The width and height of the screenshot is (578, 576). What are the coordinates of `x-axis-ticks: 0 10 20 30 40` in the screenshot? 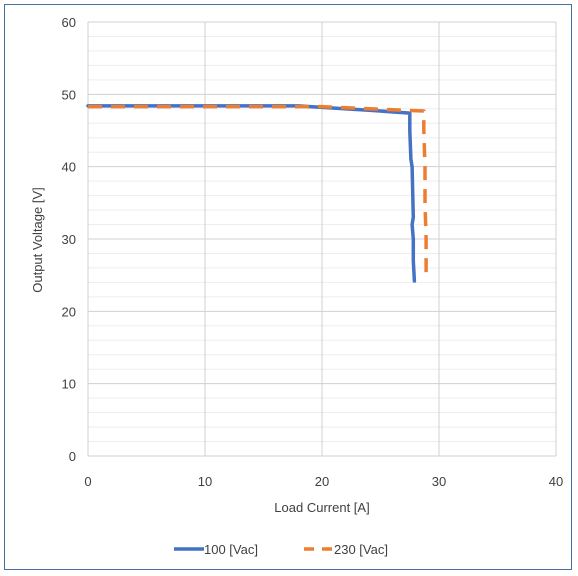 It's located at (323, 481).